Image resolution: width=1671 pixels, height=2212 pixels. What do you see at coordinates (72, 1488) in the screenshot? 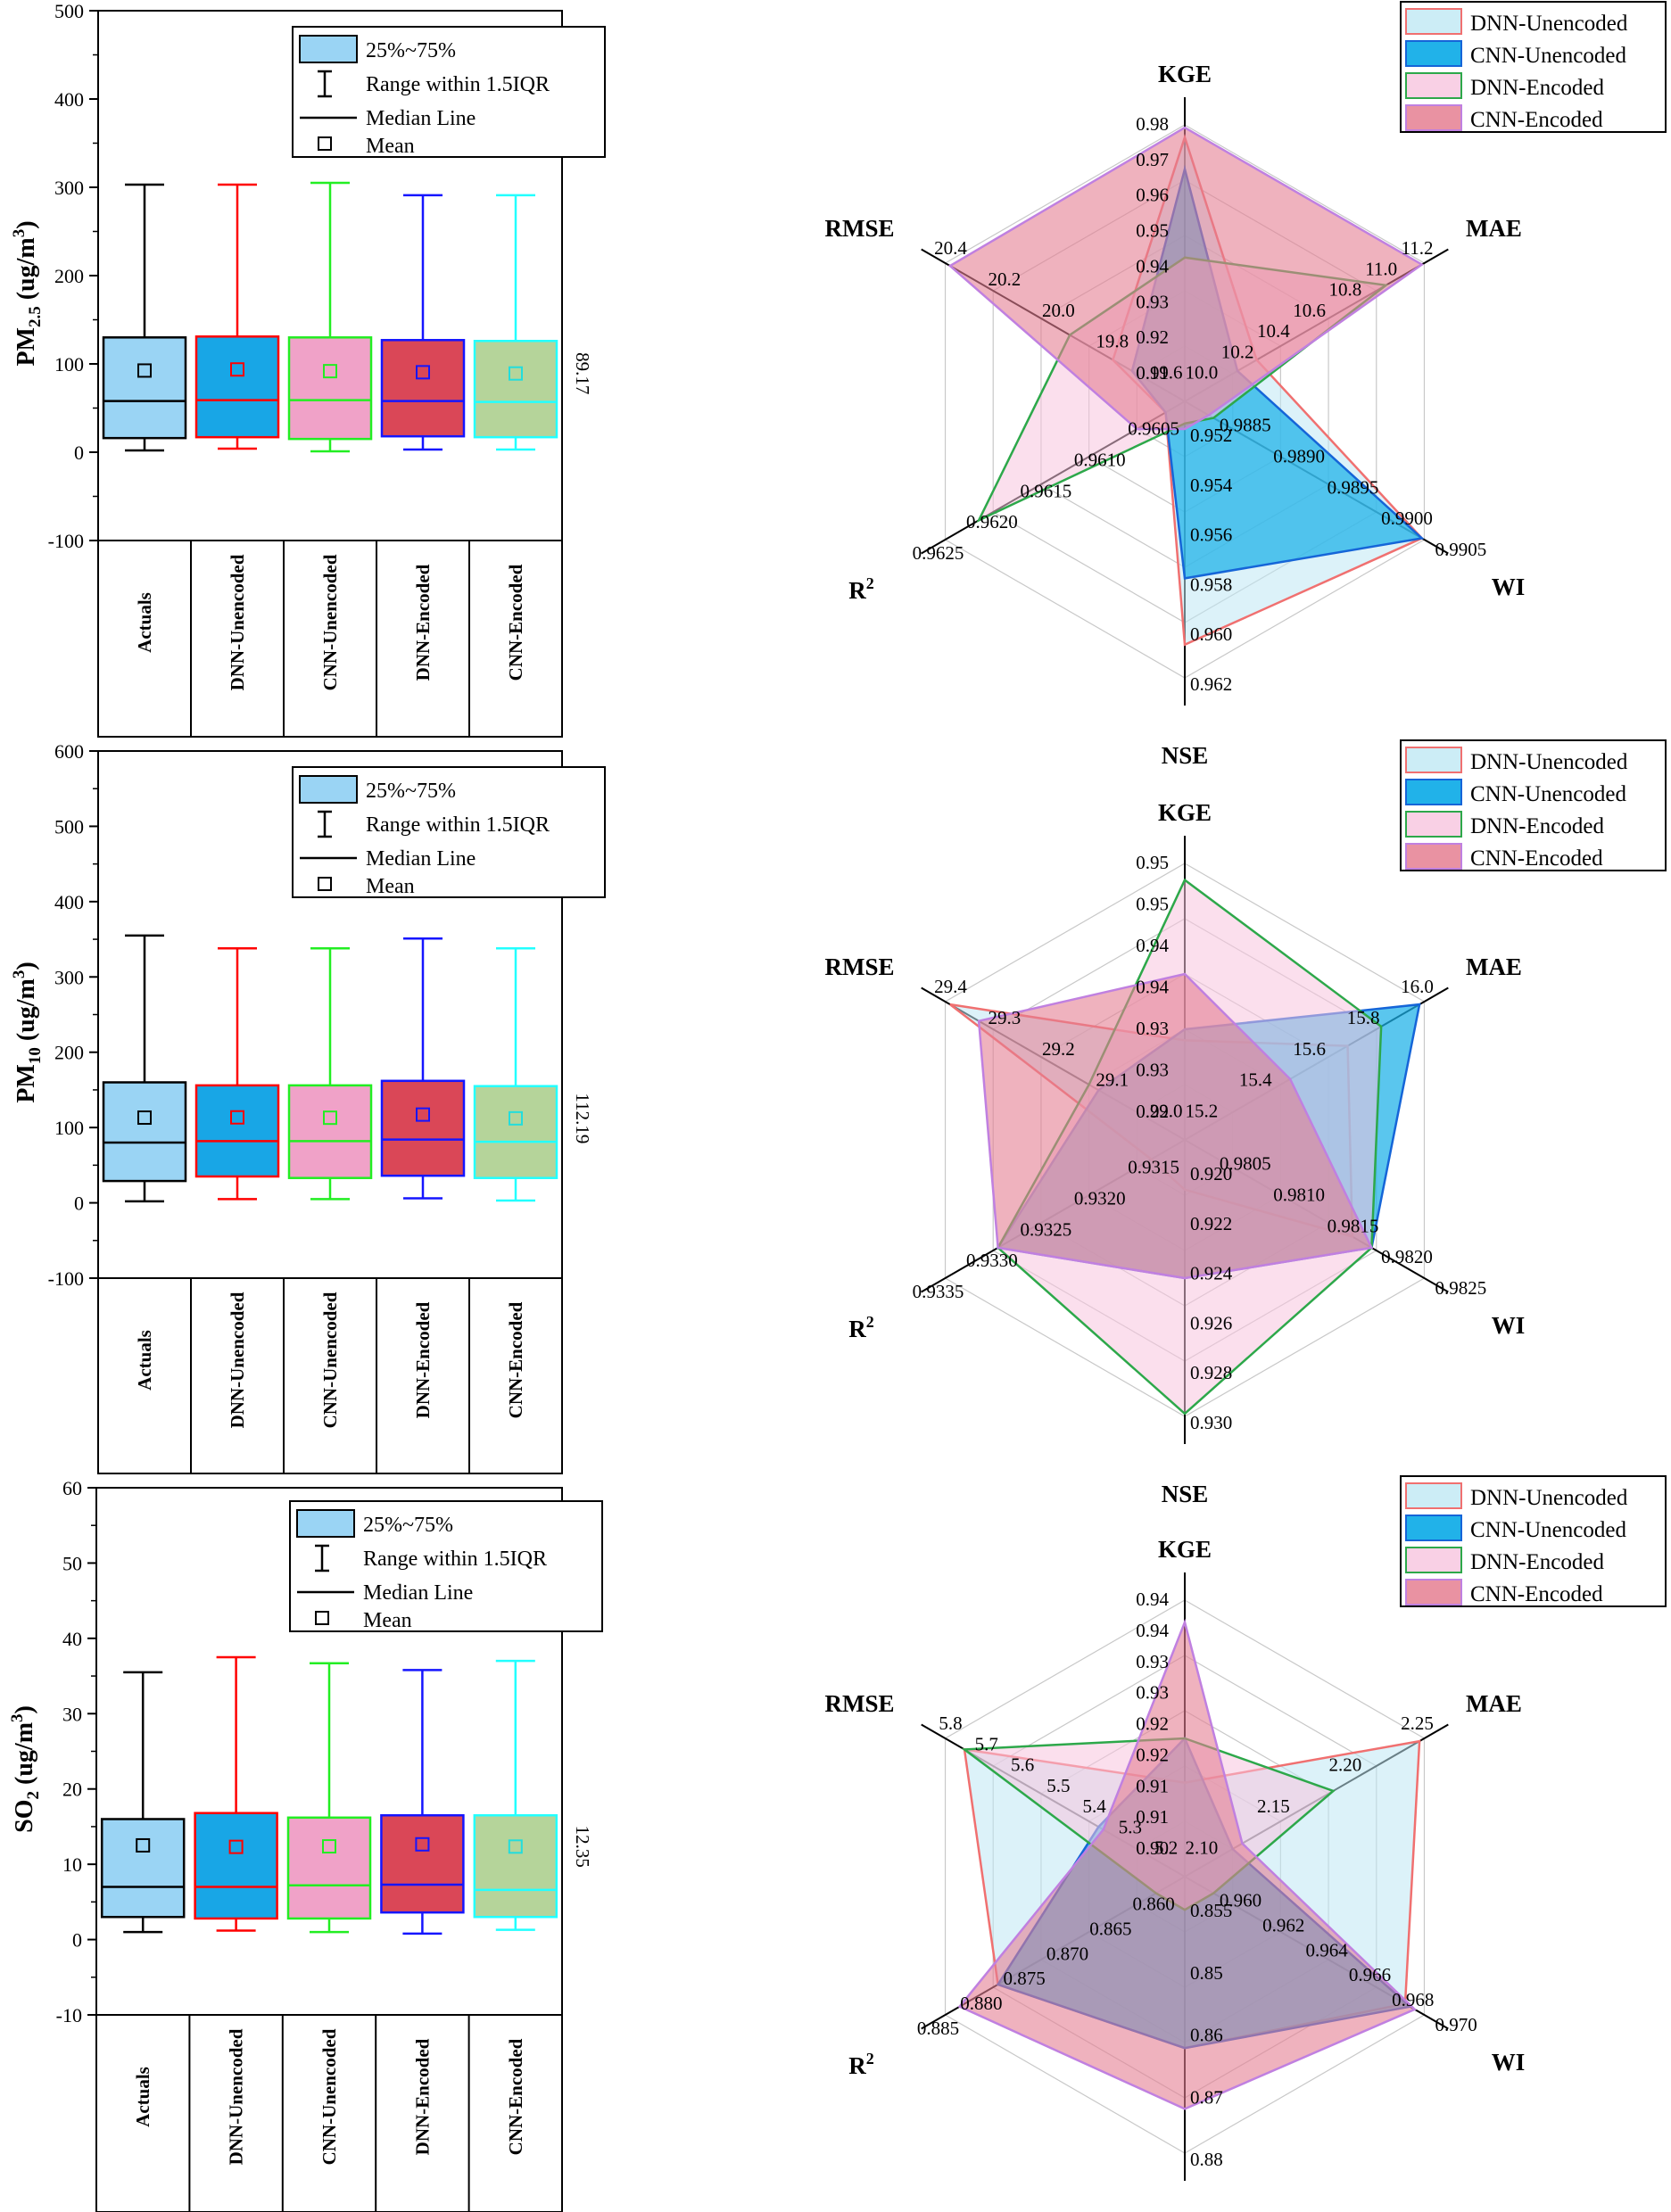
I see `y-tick-label: 60` at bounding box center [72, 1488].